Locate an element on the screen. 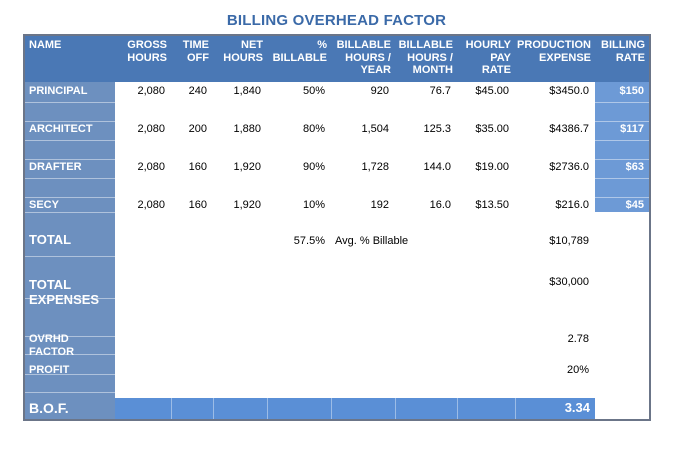 The image size is (673, 457). row-expense: $3450.0 is located at coordinates (569, 91).